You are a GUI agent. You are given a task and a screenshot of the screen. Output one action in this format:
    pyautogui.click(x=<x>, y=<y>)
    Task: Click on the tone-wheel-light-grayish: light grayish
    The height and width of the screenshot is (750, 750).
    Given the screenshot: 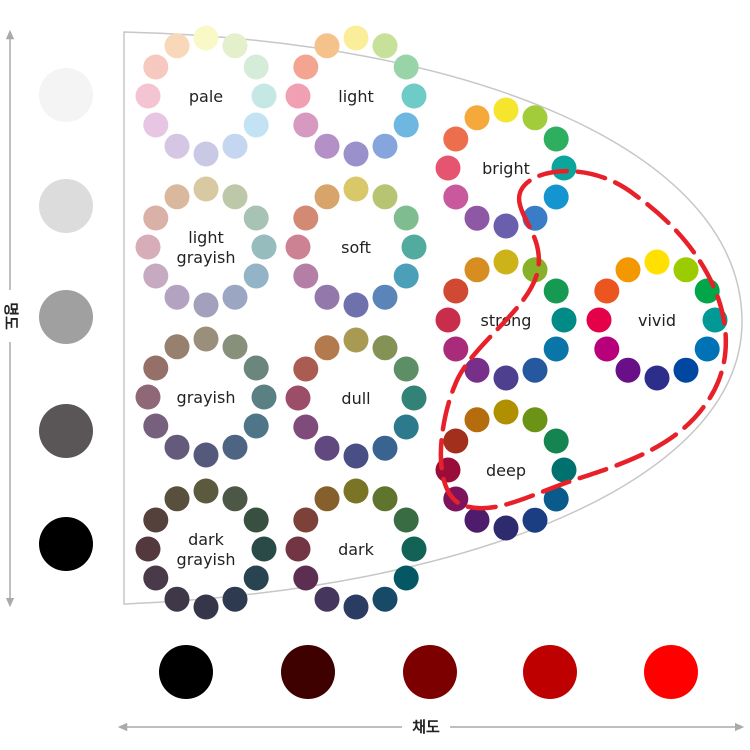 What is the action you would take?
    pyautogui.click(x=206, y=247)
    